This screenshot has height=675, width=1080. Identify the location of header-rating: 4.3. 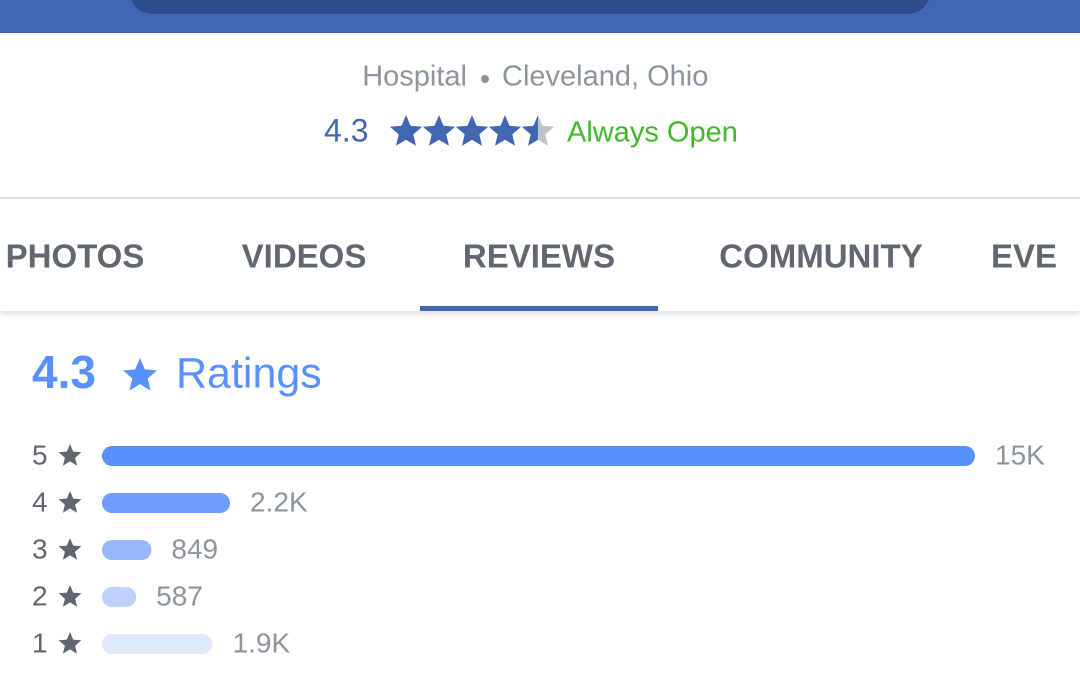
(346, 130).